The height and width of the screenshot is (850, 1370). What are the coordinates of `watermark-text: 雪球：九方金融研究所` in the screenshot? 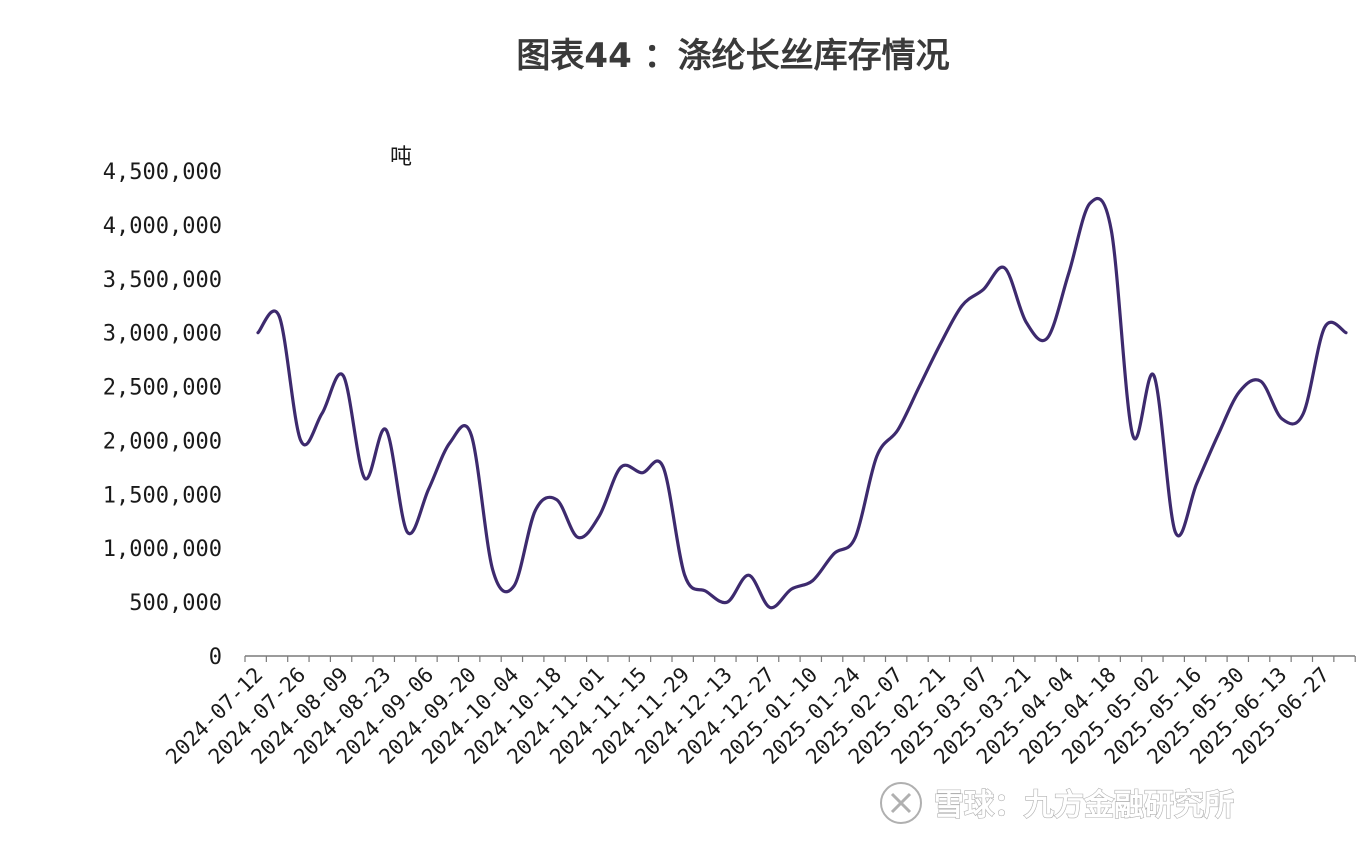 It's located at (1084, 805).